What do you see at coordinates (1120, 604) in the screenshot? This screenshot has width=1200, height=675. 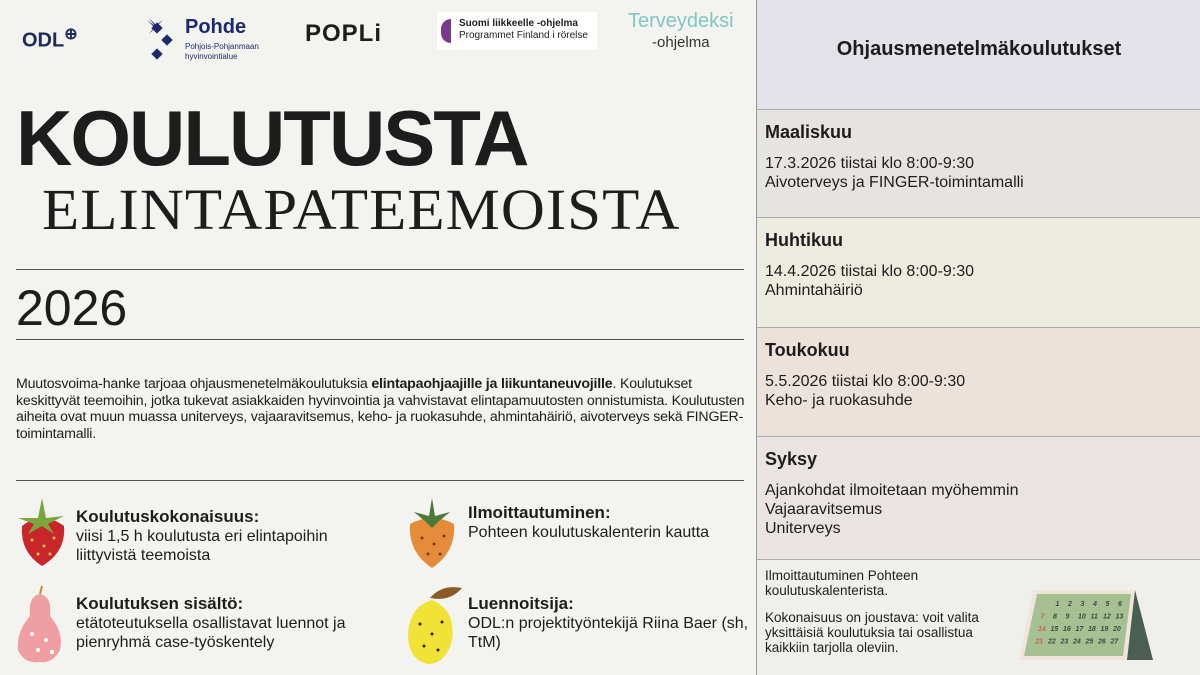 I see `calendar-day: 6` at bounding box center [1120, 604].